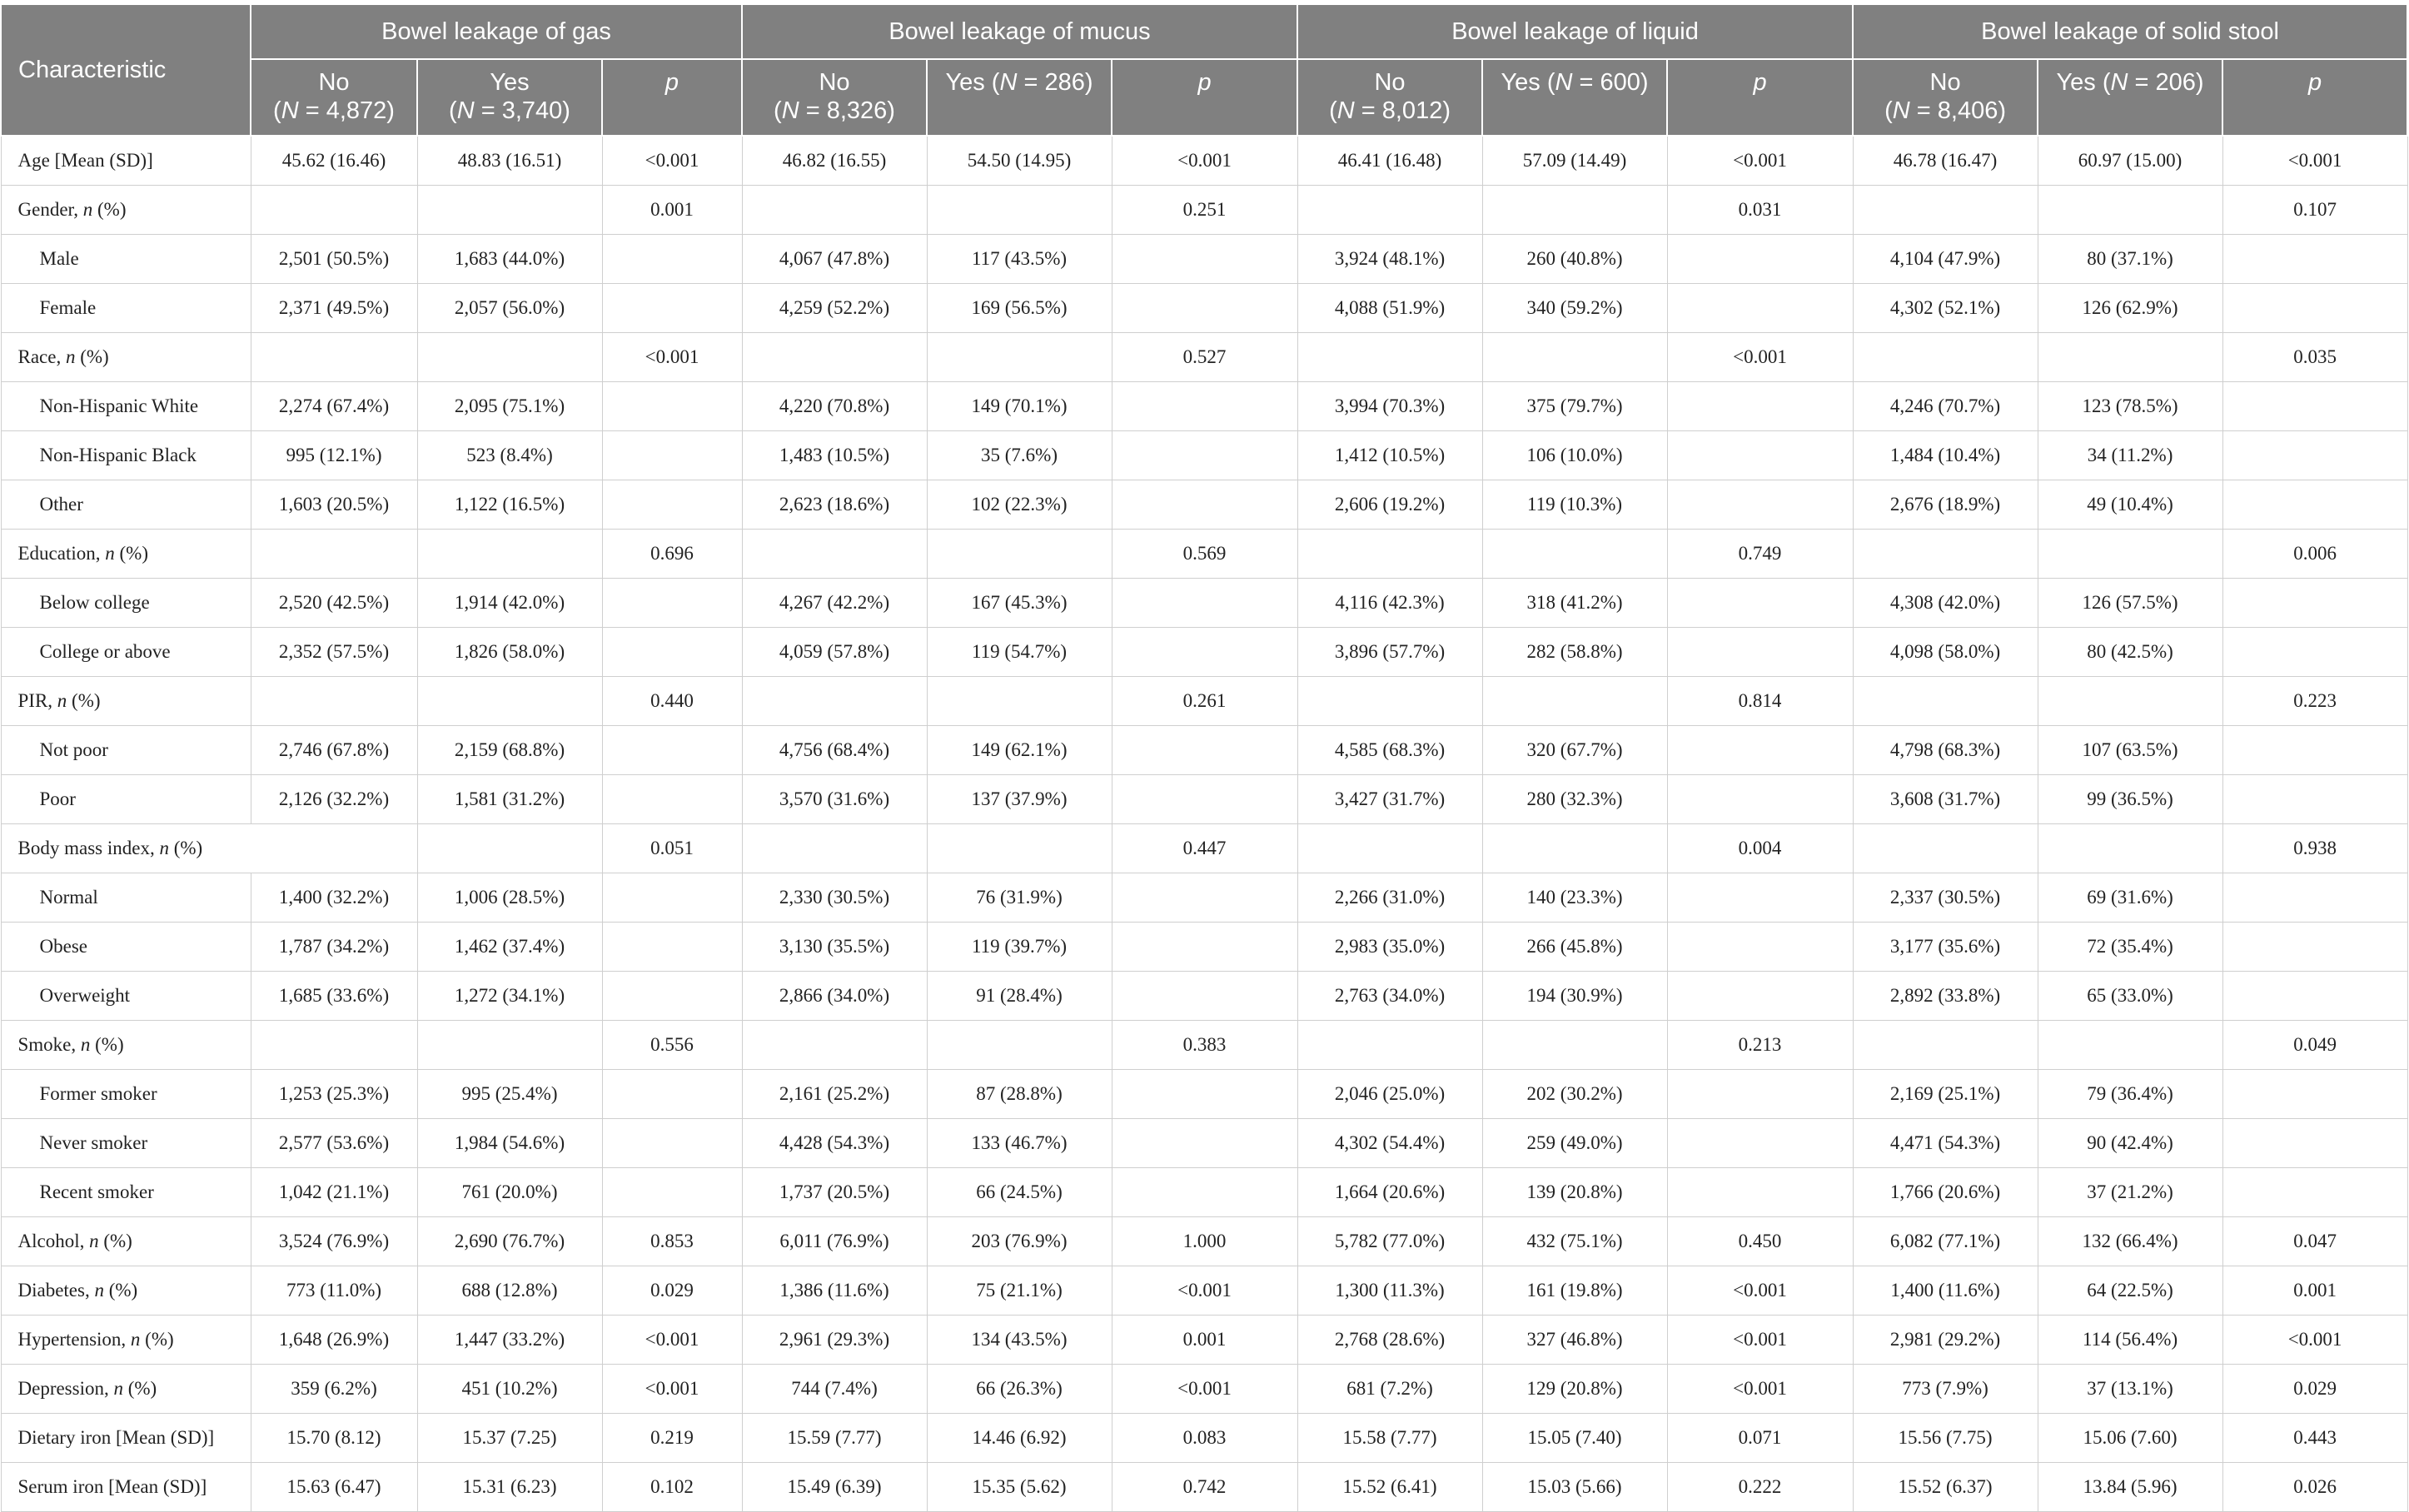 The width and height of the screenshot is (2409, 1512). Describe the element at coordinates (1520, 83) in the screenshot. I see `header-yes-label: Yes` at that location.